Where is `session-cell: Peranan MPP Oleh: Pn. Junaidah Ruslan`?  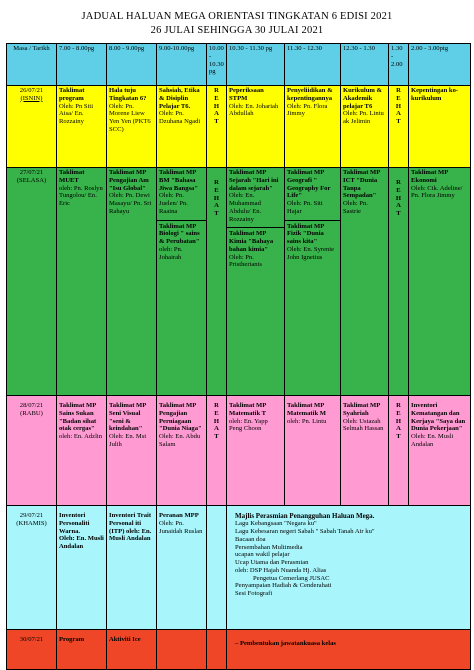
session-cell: Peranan MPP Oleh: Pn. Junaidah Ruslan is located at coordinates (181, 567).